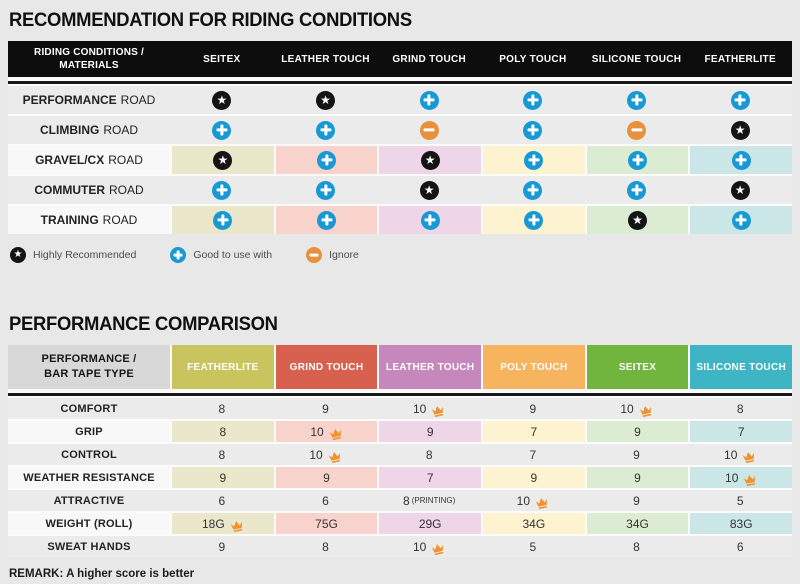 This screenshot has height=584, width=800. I want to click on score-note: (PRINTING), so click(433, 500).